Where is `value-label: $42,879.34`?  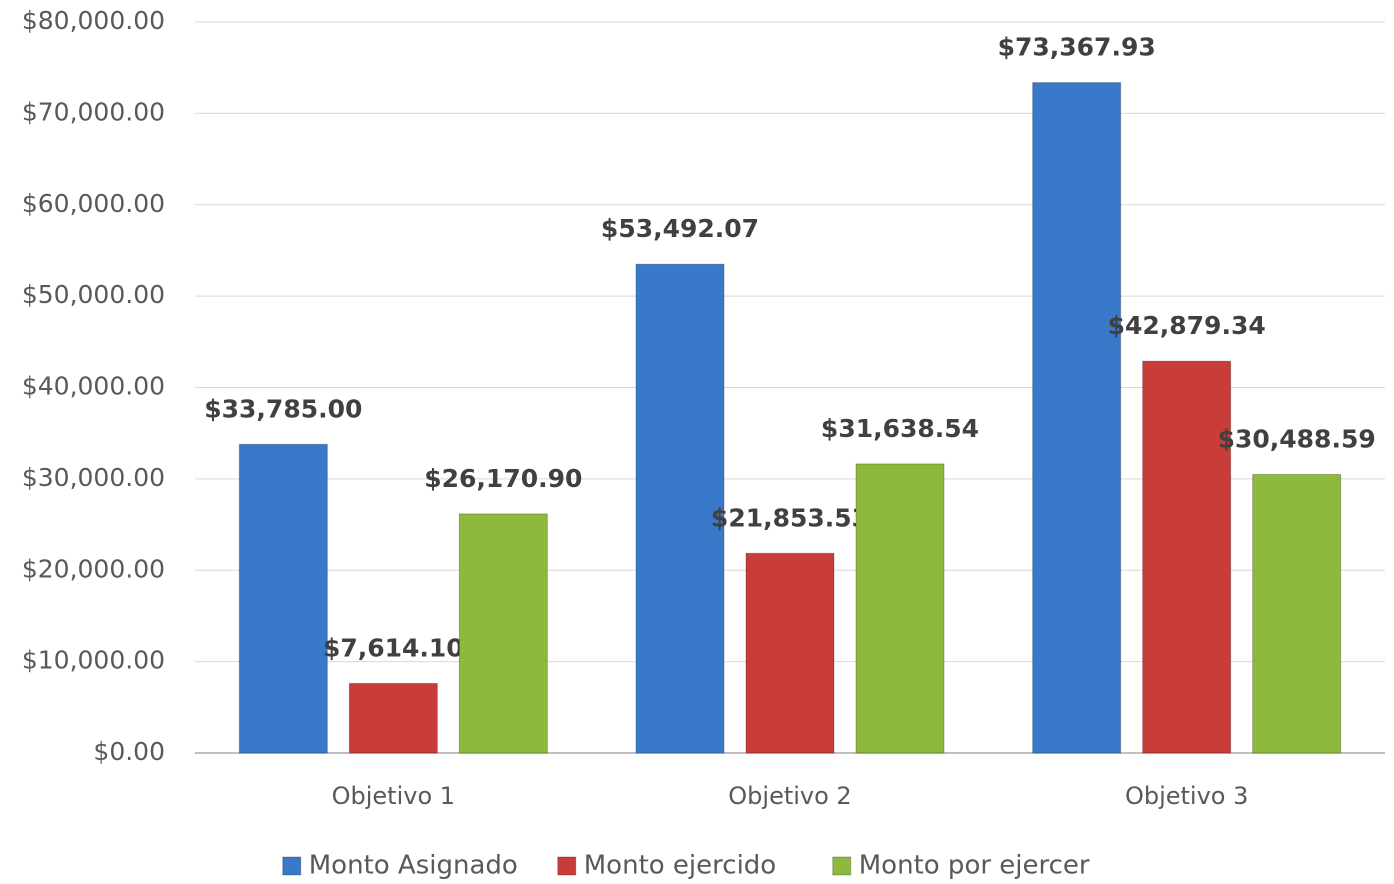
value-label: $42,879.34 is located at coordinates (1187, 325).